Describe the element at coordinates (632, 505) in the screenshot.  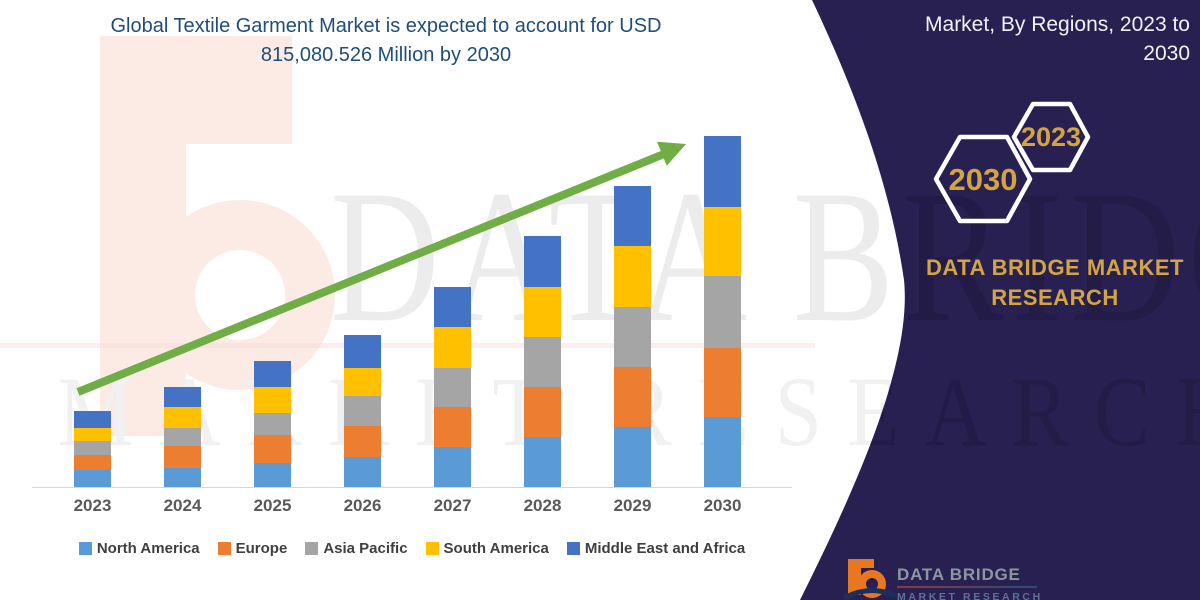
I see `x-axis-label: 2029` at that location.